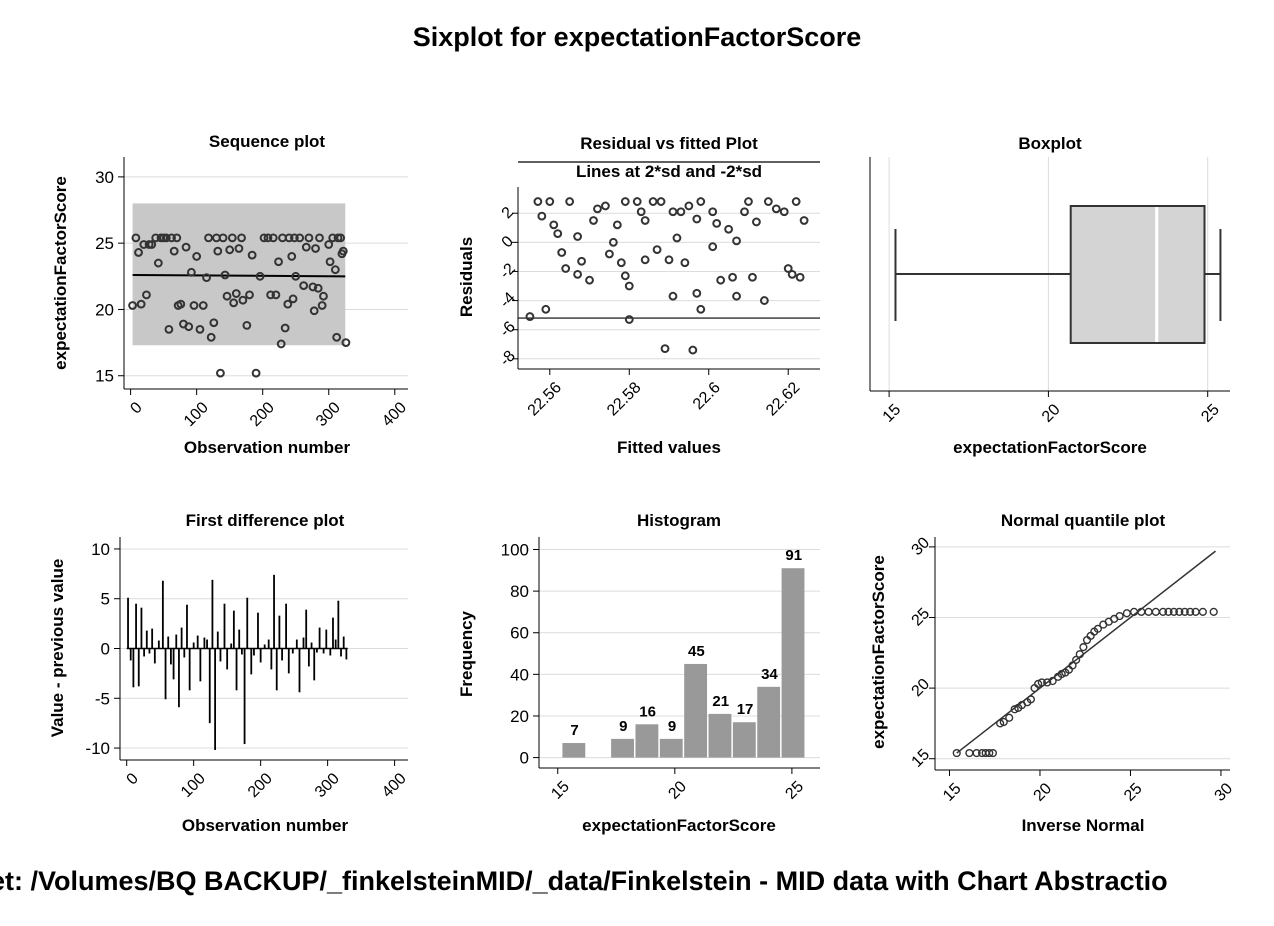 This screenshot has width=1274, height=926. Describe the element at coordinates (1224, 792) in the screenshot. I see `normal-quantile-xtick-label: 30` at that location.